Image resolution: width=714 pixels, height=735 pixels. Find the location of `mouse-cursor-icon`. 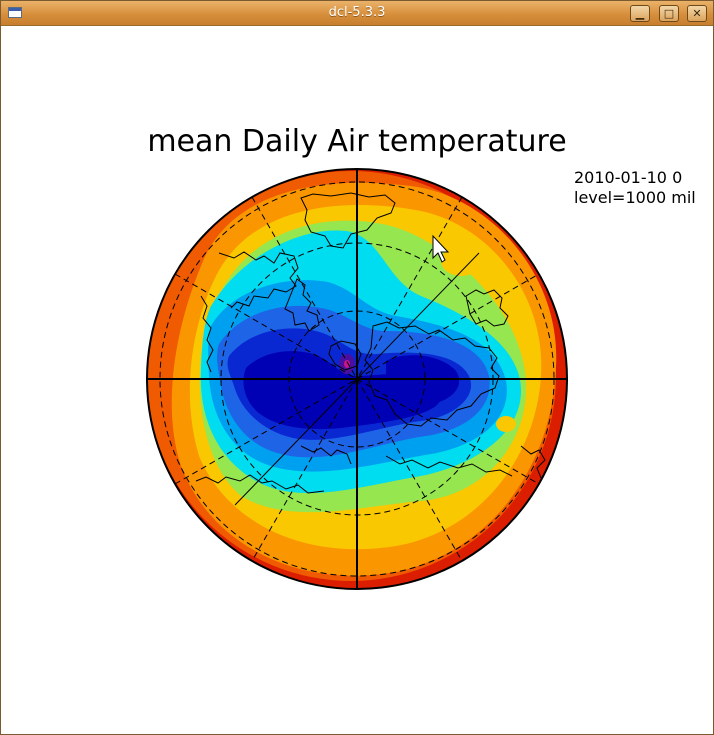

mouse-cursor-icon is located at coordinates (441, 248).